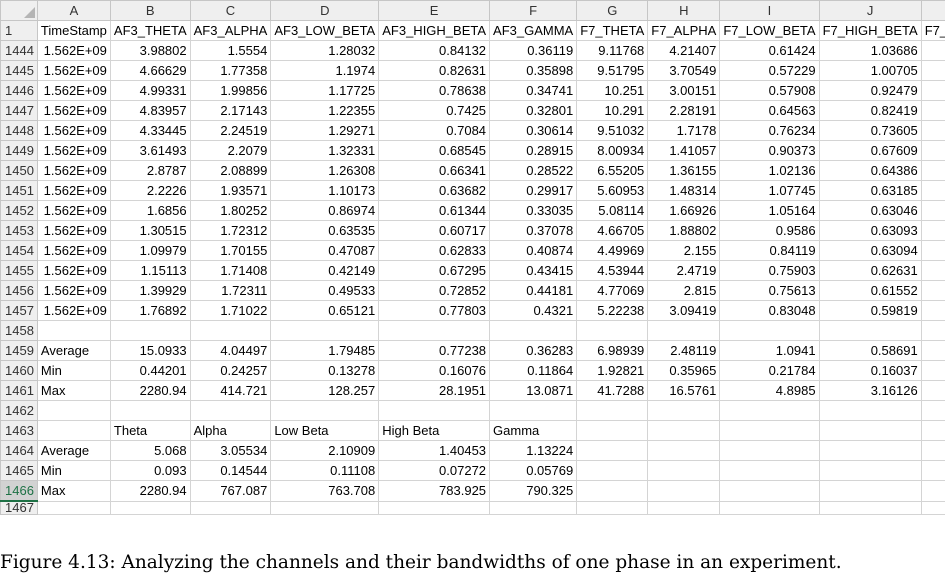  Describe the element at coordinates (769, 10) in the screenshot. I see `column-header-i: I` at that location.